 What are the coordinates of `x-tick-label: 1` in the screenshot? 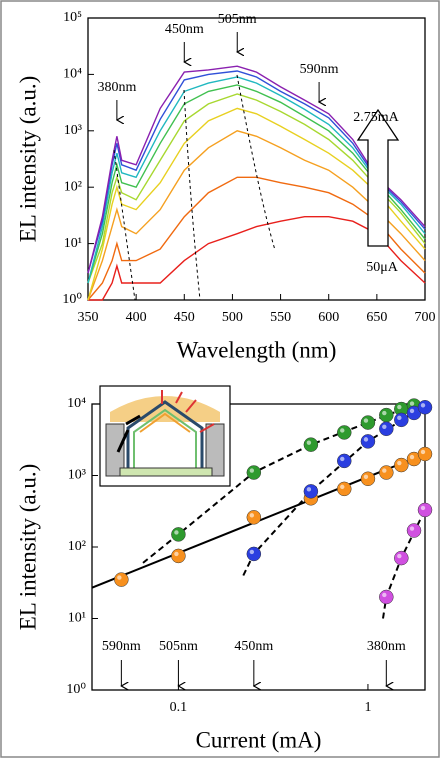 It's located at (367, 707).